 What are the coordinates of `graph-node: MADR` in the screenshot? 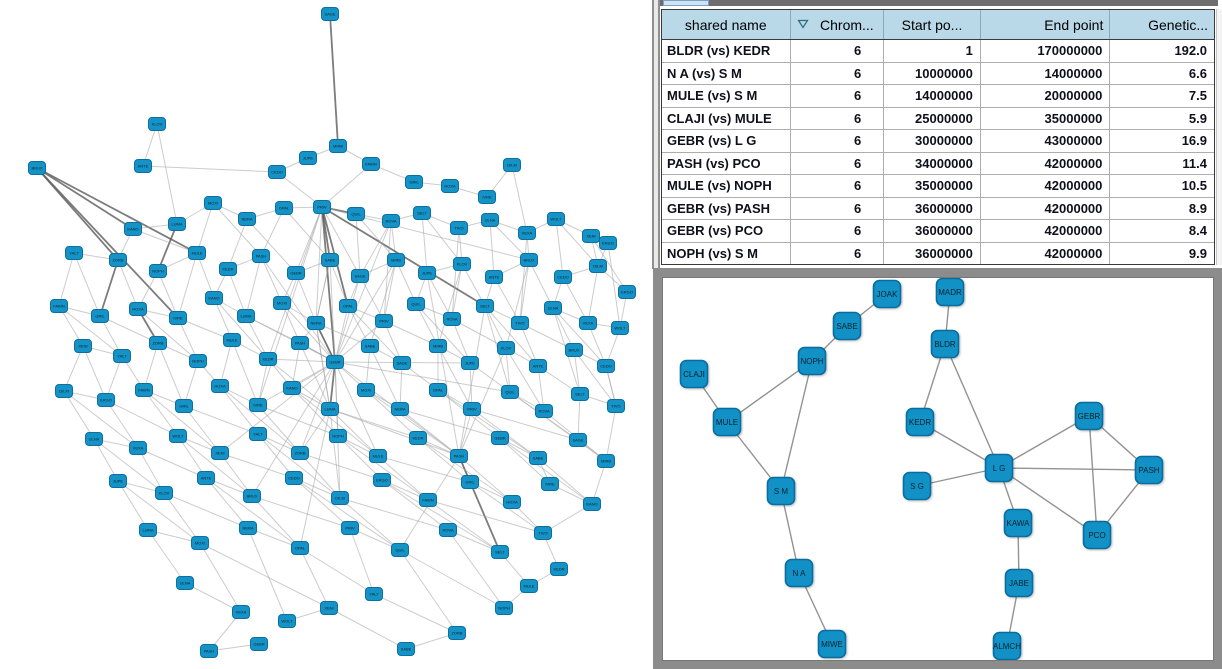 It's located at (950, 292).